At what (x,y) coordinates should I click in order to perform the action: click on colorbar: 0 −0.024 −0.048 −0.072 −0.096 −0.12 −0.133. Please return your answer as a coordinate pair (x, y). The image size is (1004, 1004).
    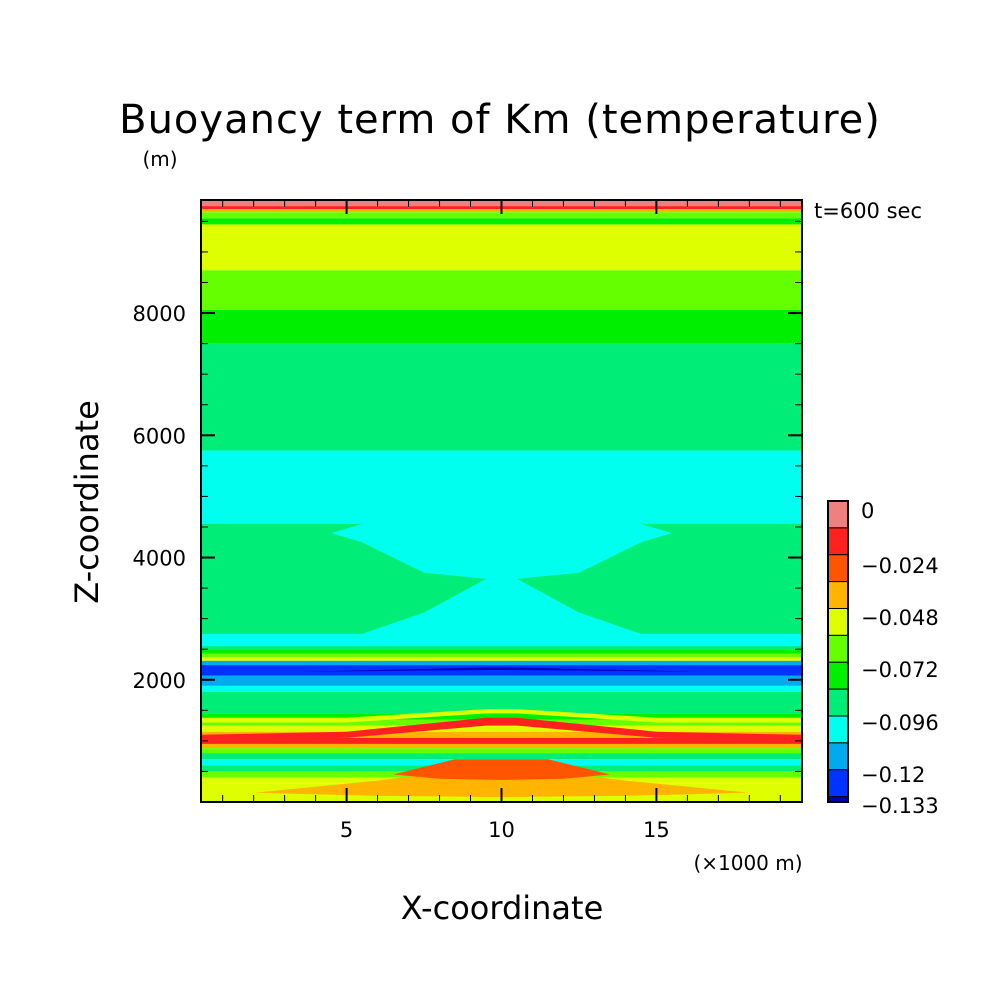
    Looking at the image, I should click on (883, 658).